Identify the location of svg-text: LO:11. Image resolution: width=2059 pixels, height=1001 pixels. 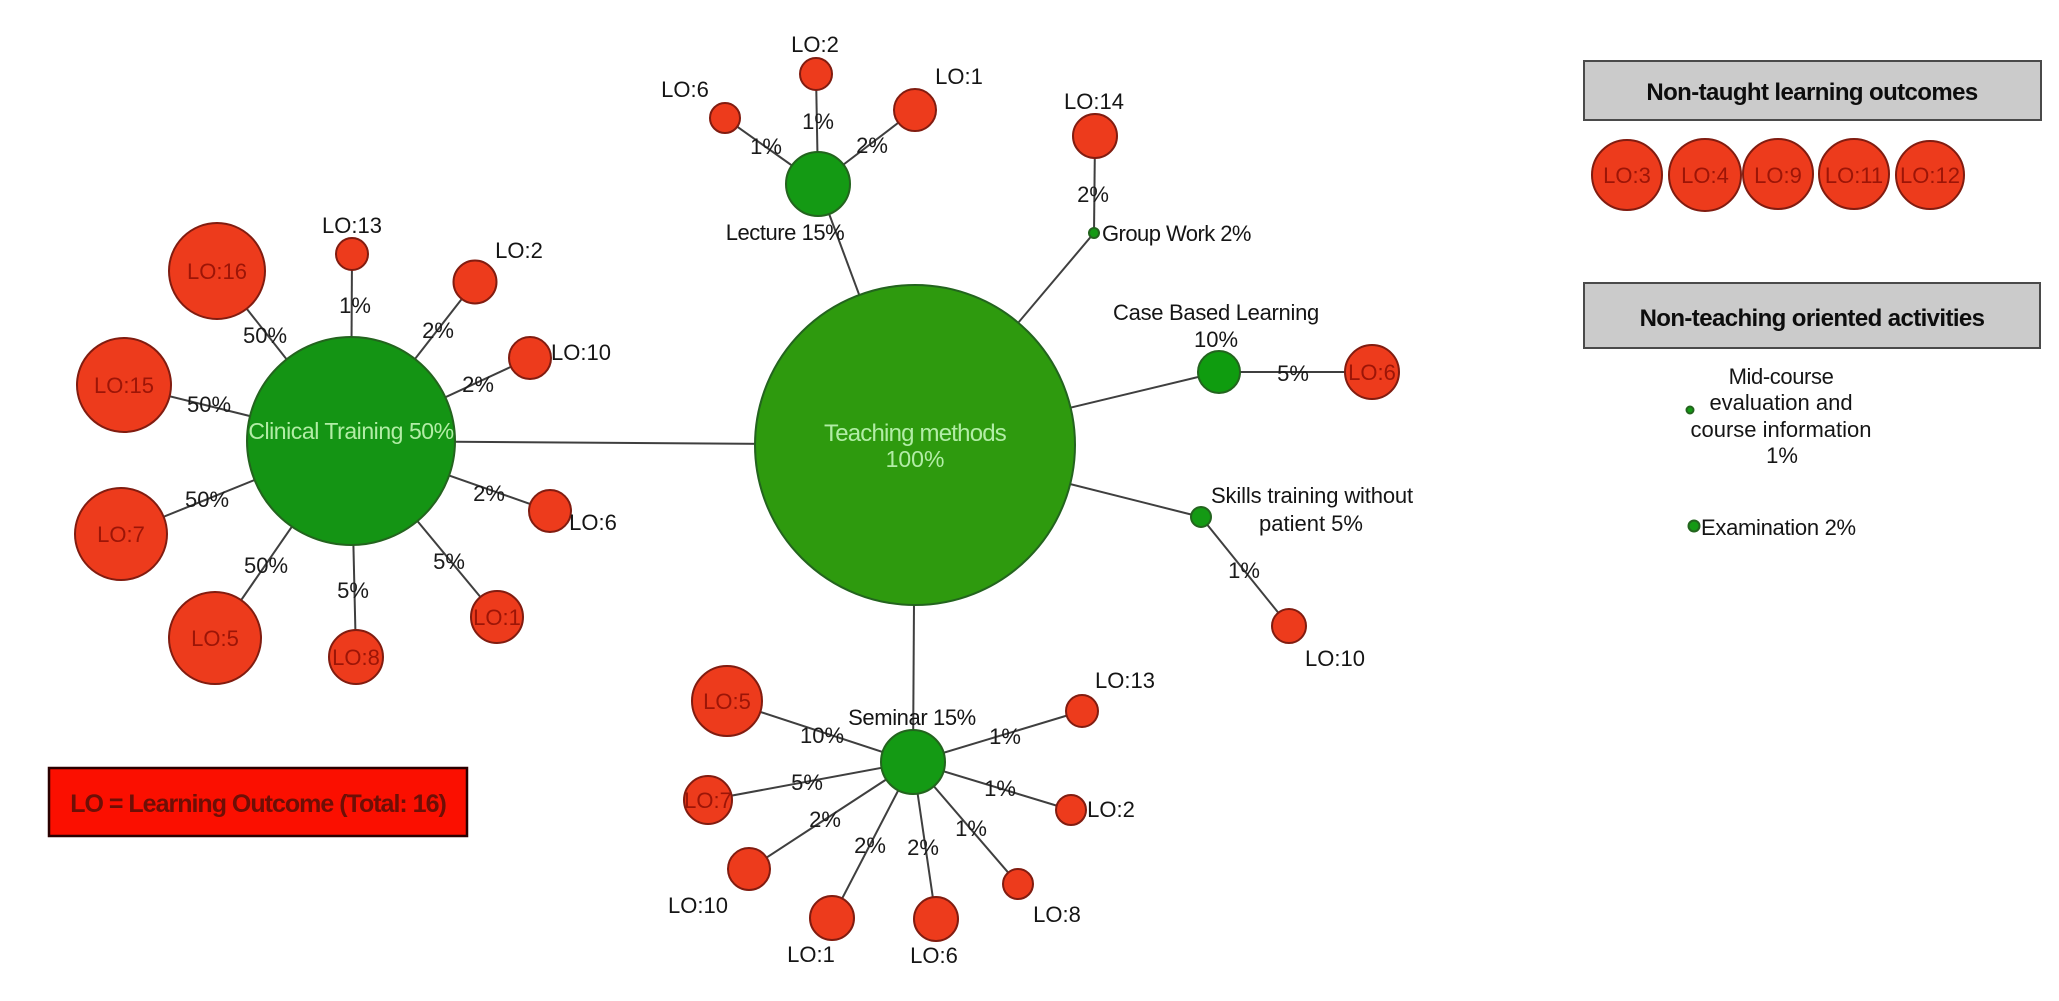
(1854, 175).